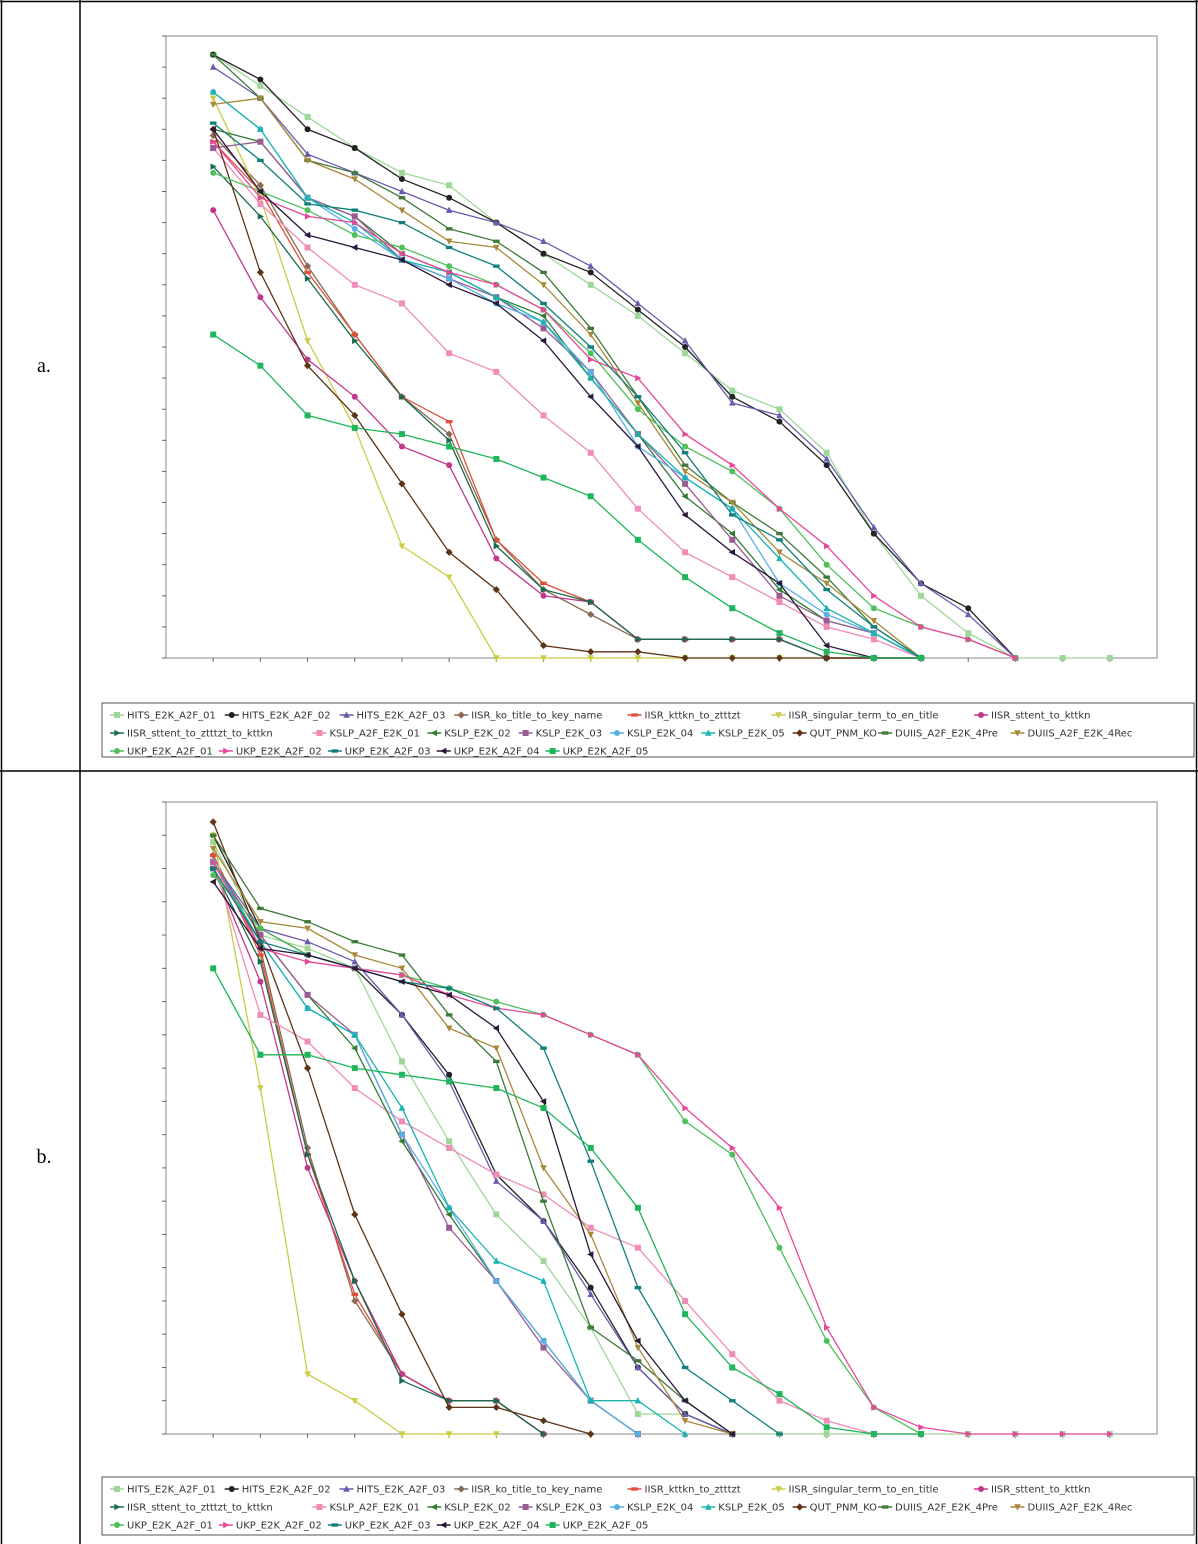 This screenshot has width=1198, height=1544. Describe the element at coordinates (171, 716) in the screenshot. I see `legend-label: HITS_E2K_A2F_01` at that location.